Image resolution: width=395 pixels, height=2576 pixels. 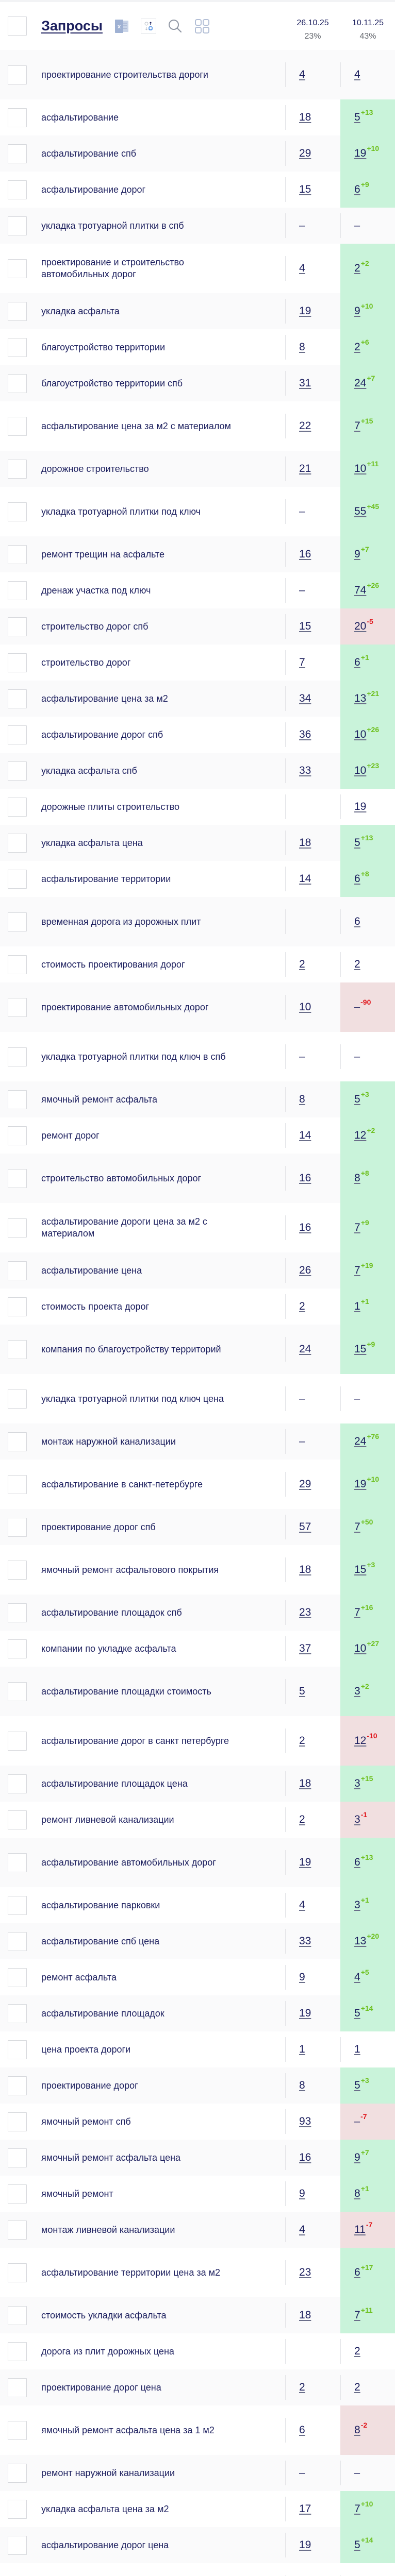 What do you see at coordinates (305, 1270) in the screenshot?
I see `position-link: 26` at bounding box center [305, 1270].